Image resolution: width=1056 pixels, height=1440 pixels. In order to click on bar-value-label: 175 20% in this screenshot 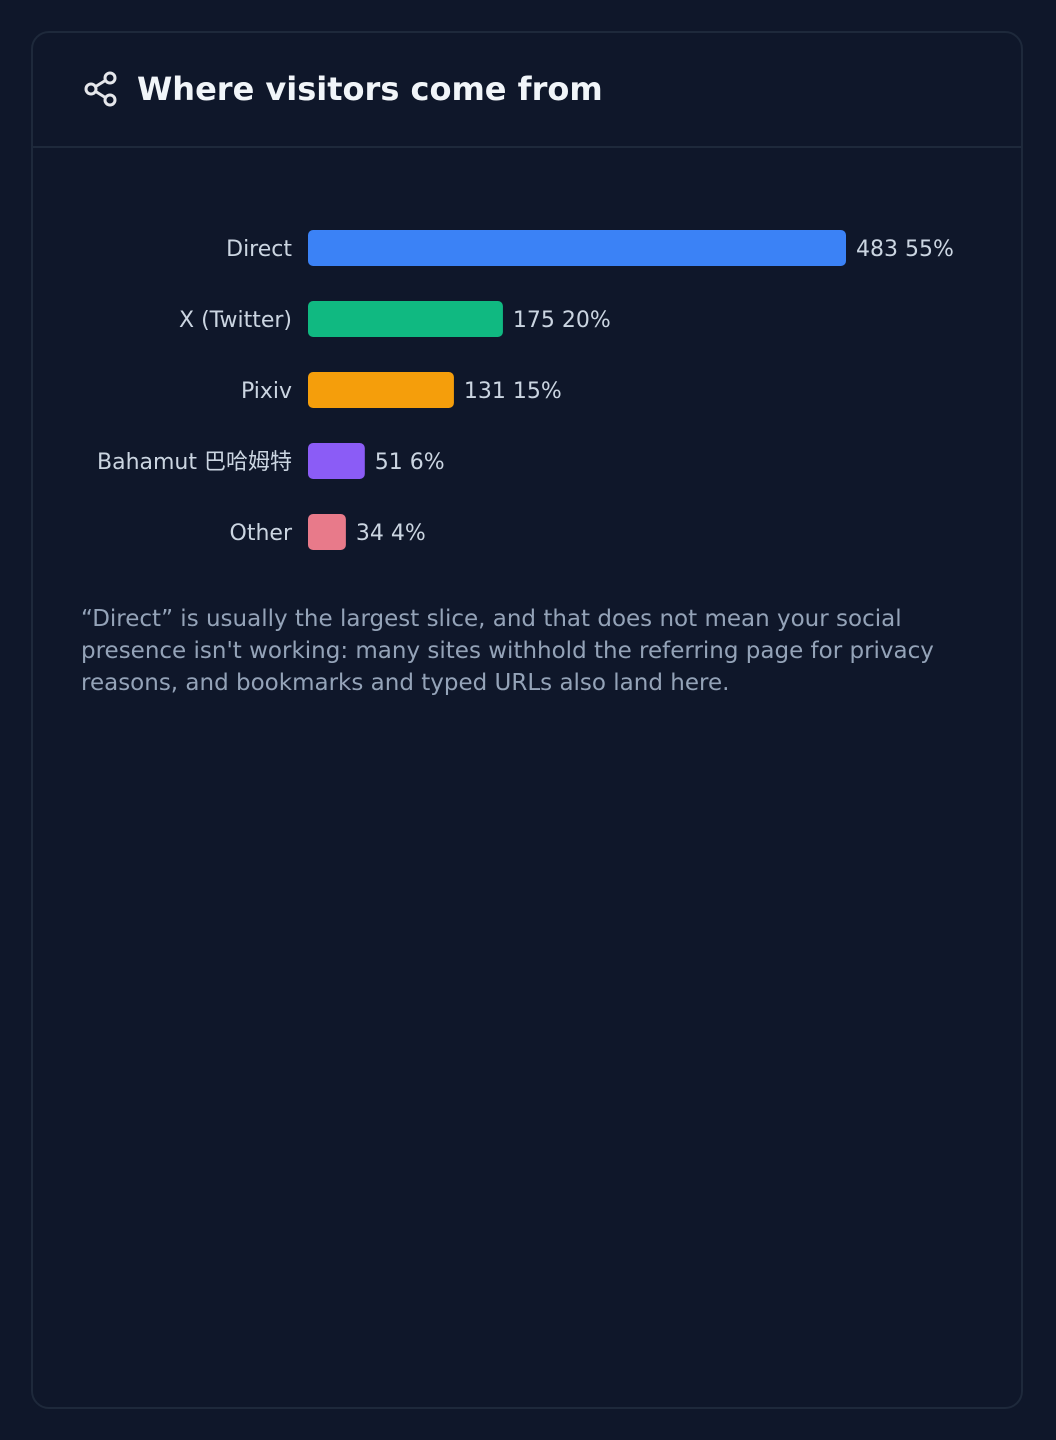, I will do `click(562, 320)`.